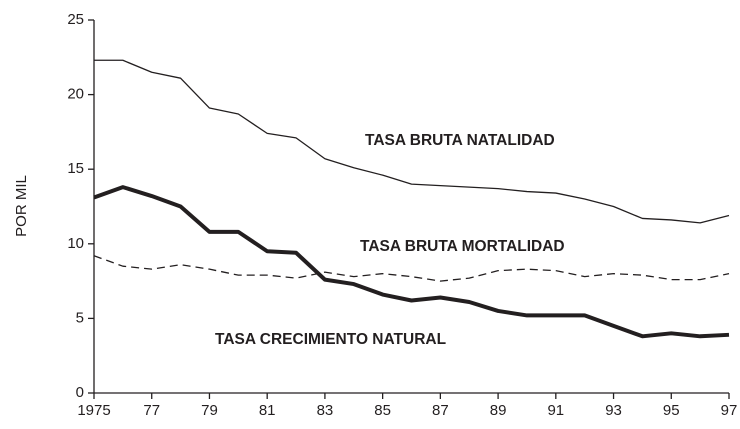 This screenshot has width=740, height=429. I want to click on y-tick-label: 25, so click(75, 19).